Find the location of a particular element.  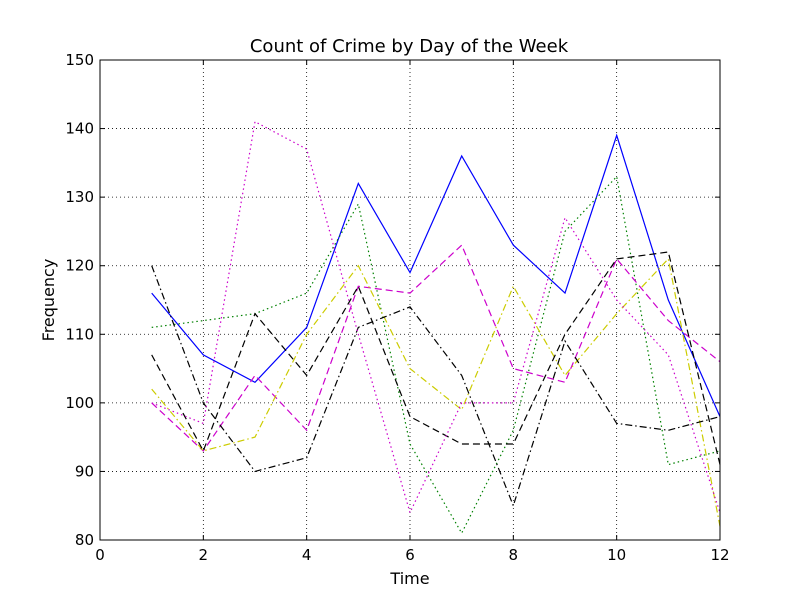

y-tick-label: 80 is located at coordinates (84, 540).